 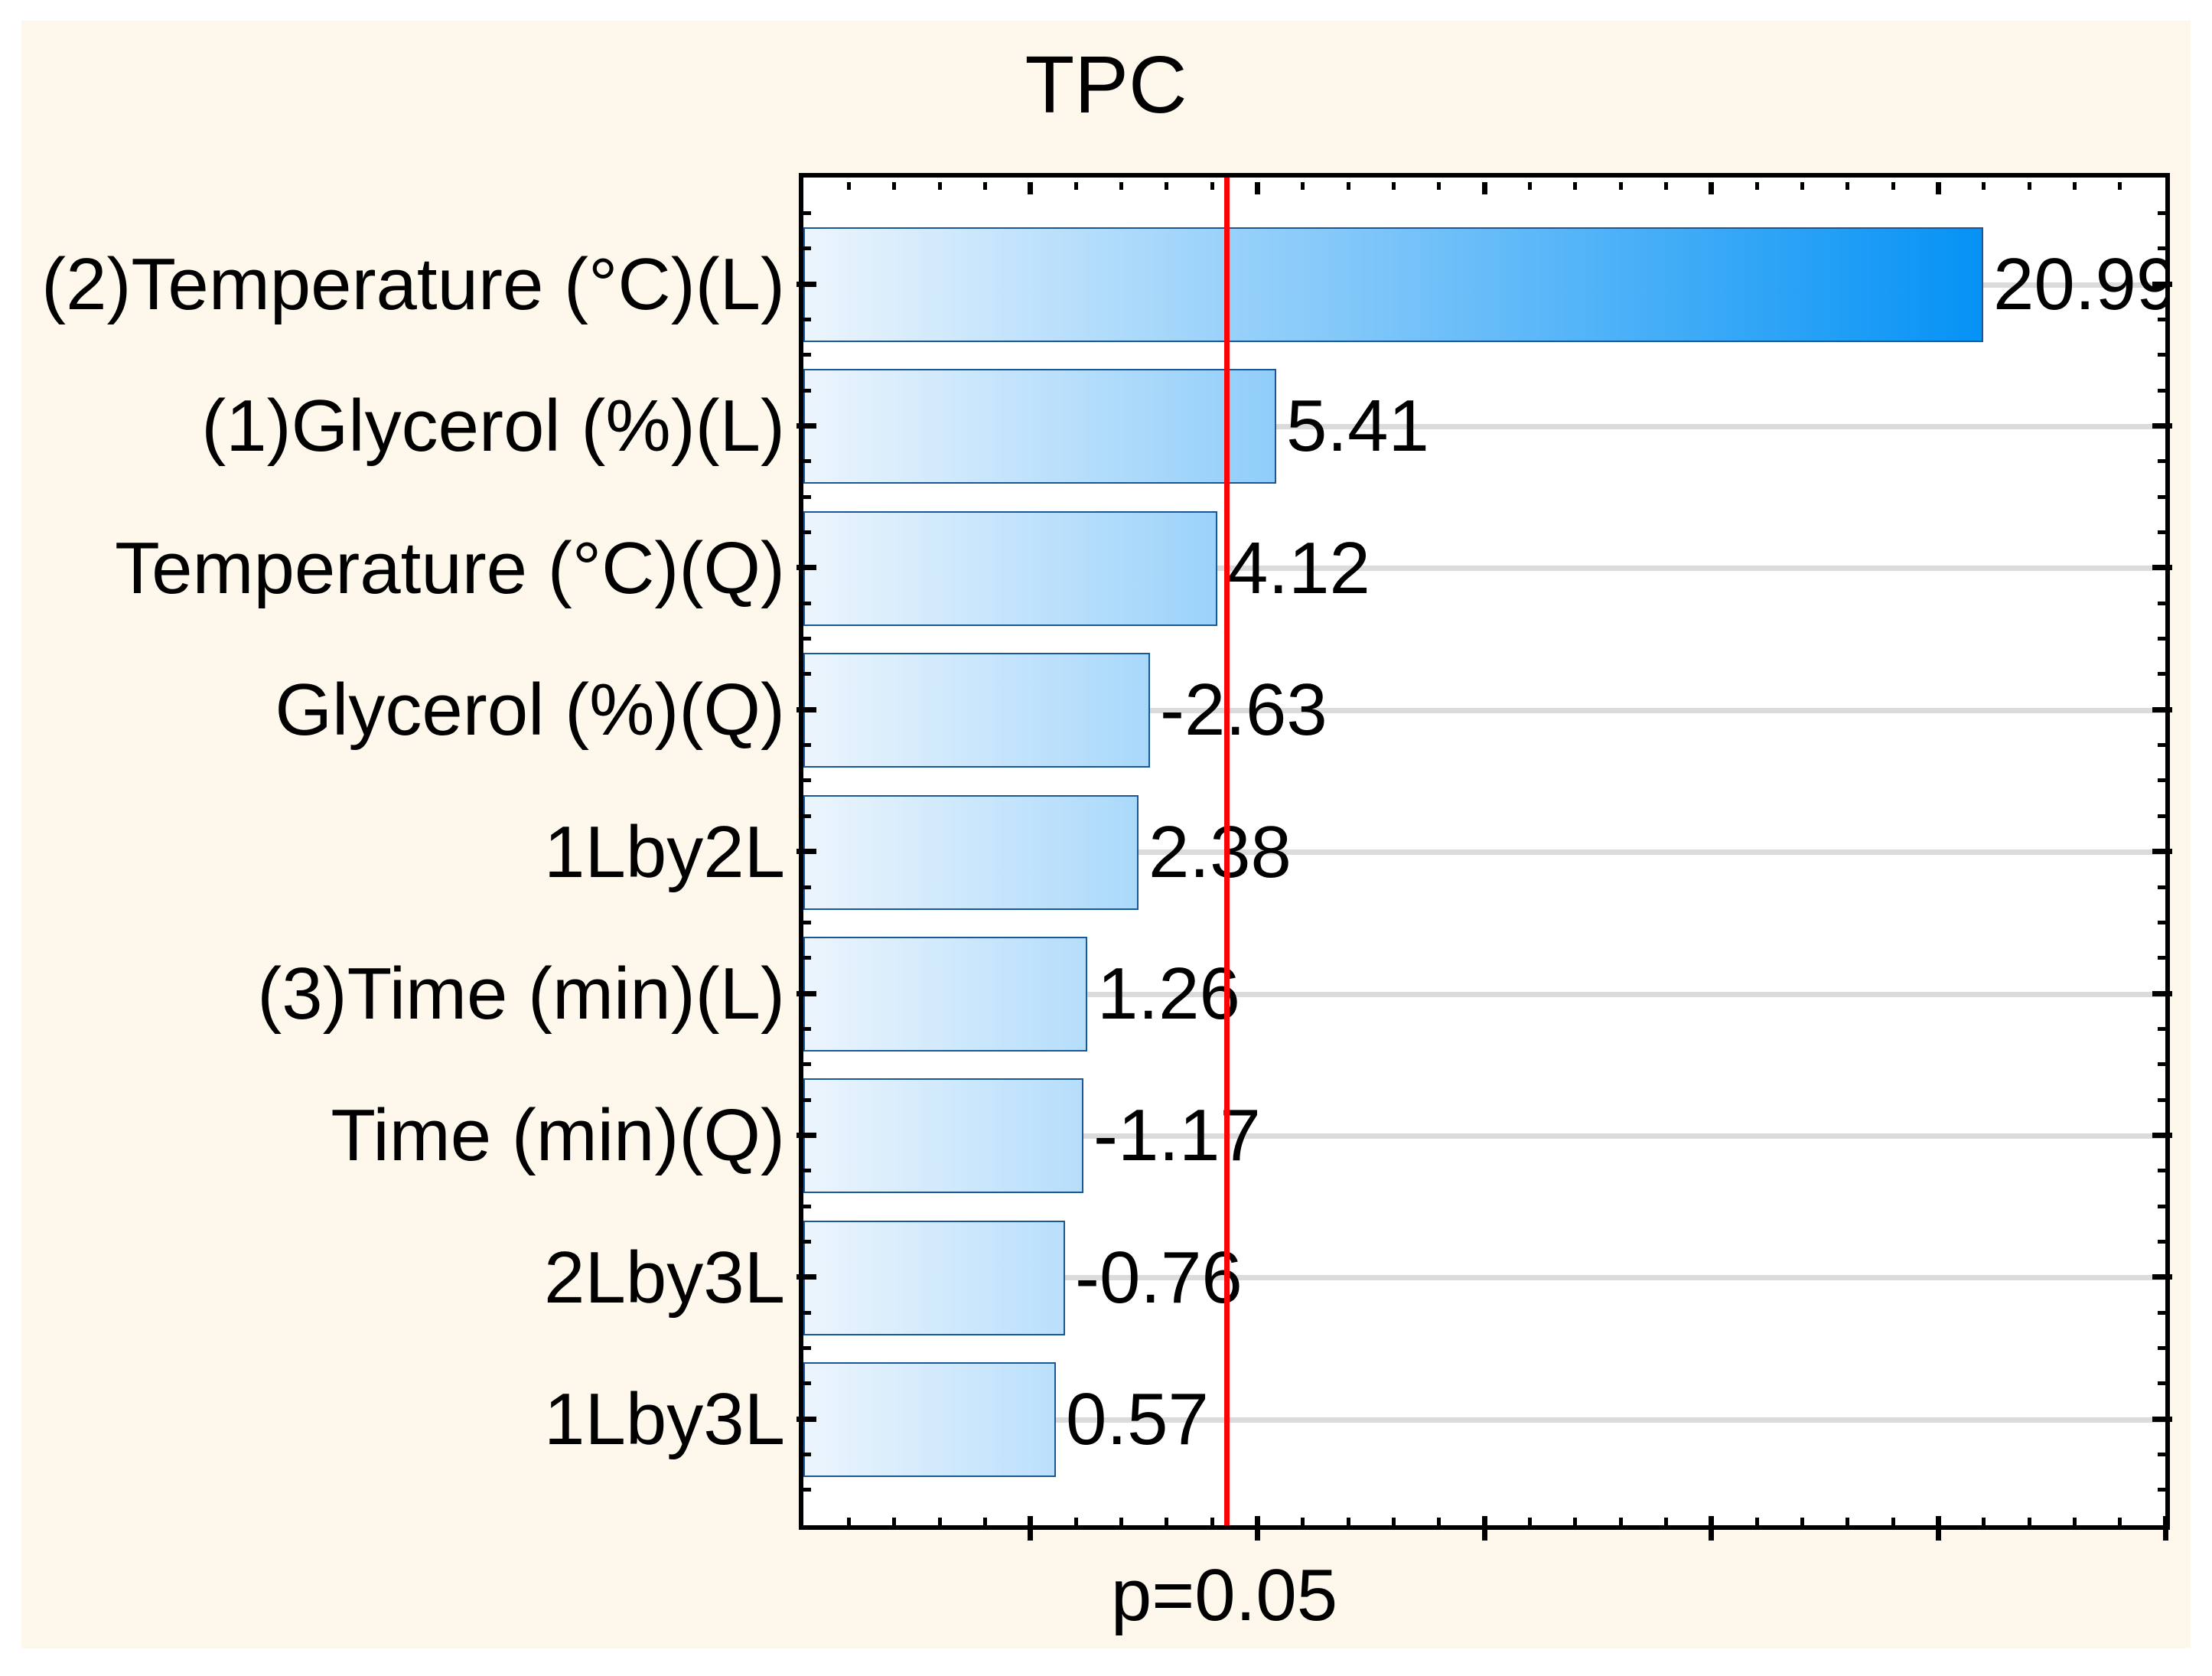 What do you see at coordinates (530, 710) in the screenshot?
I see `category-label: Glycerol (%)(Q)` at bounding box center [530, 710].